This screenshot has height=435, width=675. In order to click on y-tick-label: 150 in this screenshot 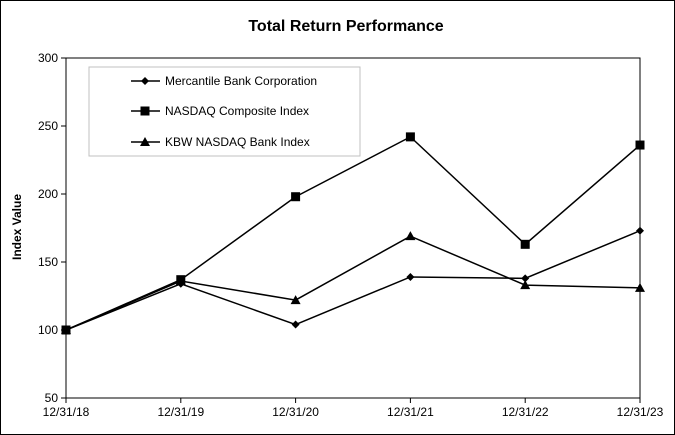, I will do `click(48, 262)`.